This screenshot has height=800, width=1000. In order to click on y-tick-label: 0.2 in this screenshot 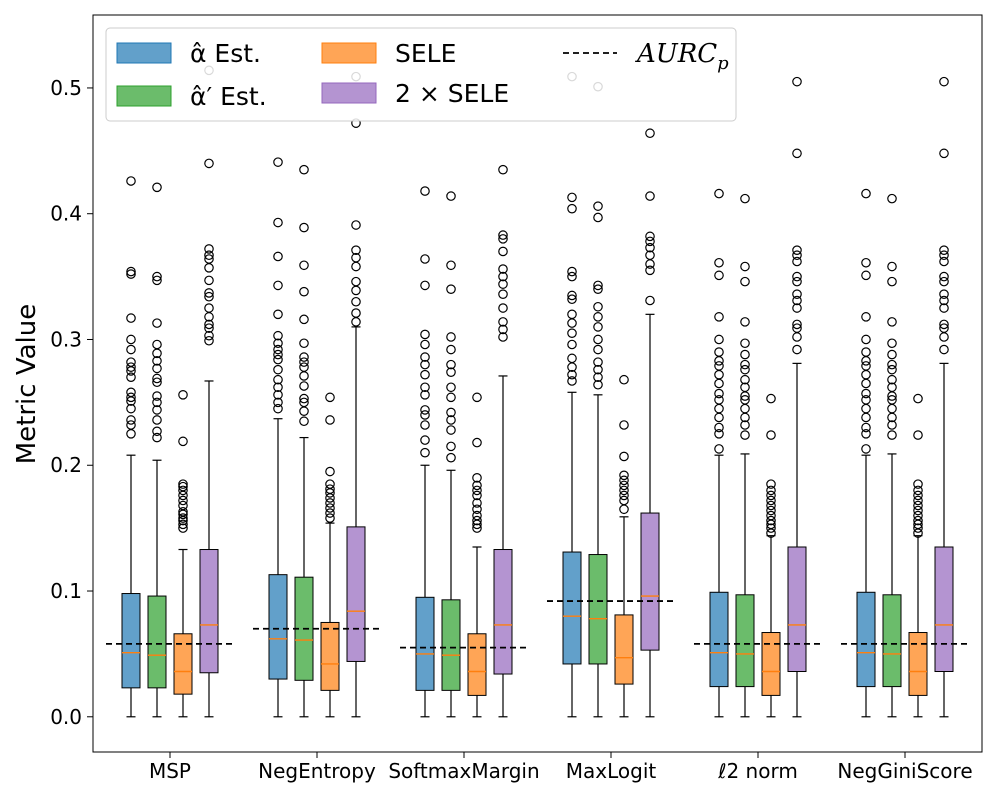, I will do `click(66, 465)`.